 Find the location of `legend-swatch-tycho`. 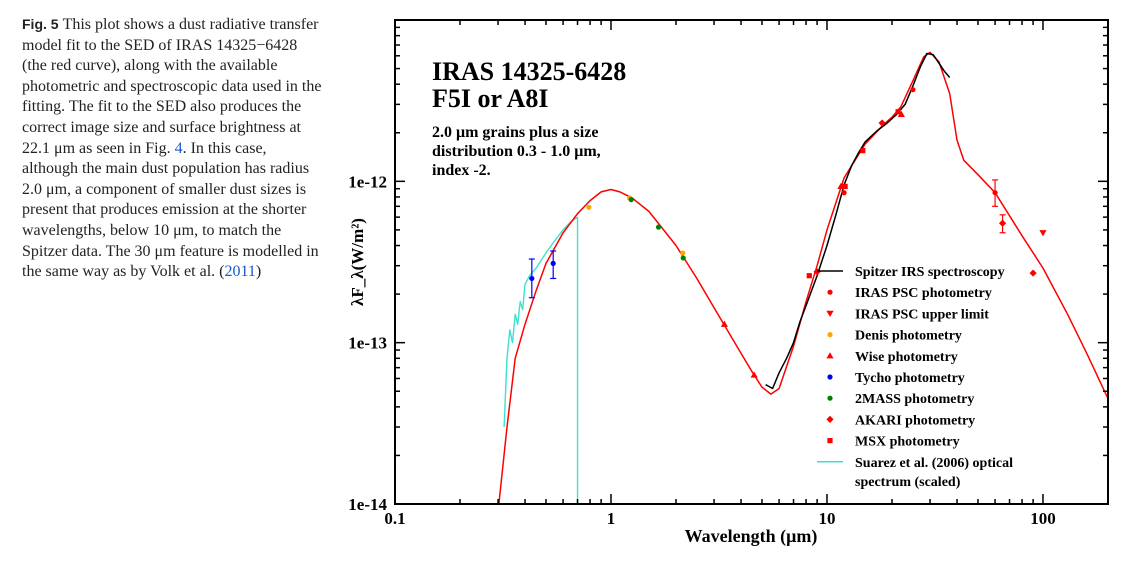

legend-swatch-tycho is located at coordinates (830, 377).